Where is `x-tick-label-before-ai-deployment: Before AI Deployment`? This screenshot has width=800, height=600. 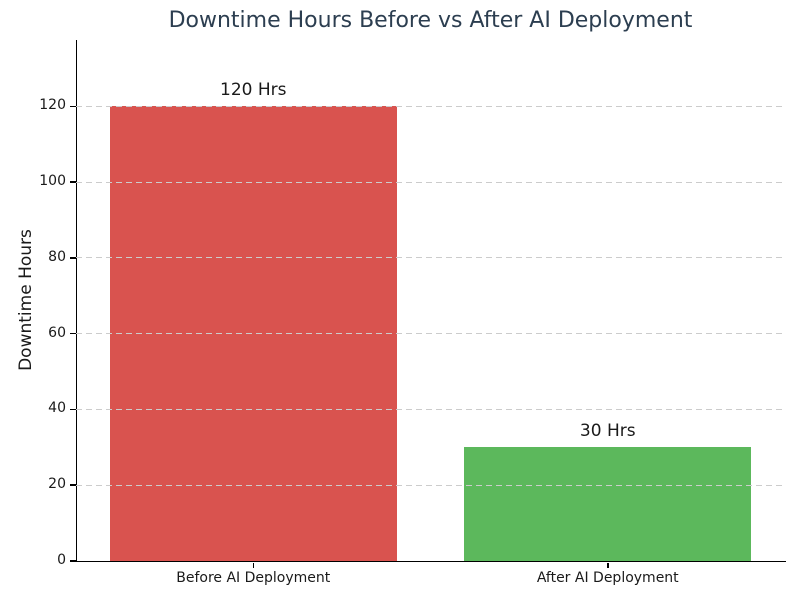 x-tick-label-before-ai-deployment: Before AI Deployment is located at coordinates (253, 578).